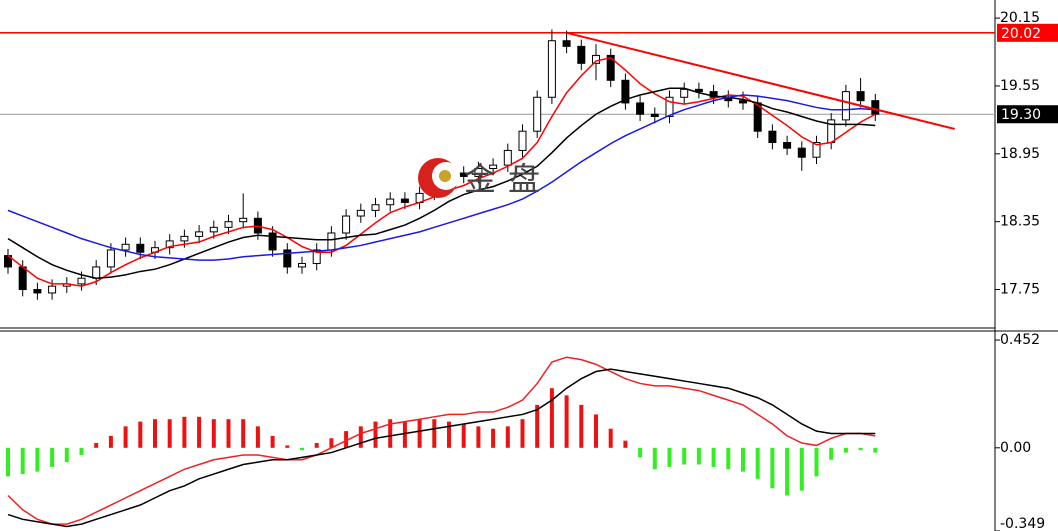 The width and height of the screenshot is (1058, 531). What do you see at coordinates (1022, 523) in the screenshot?
I see `y-tick-label: -0.349` at bounding box center [1022, 523].